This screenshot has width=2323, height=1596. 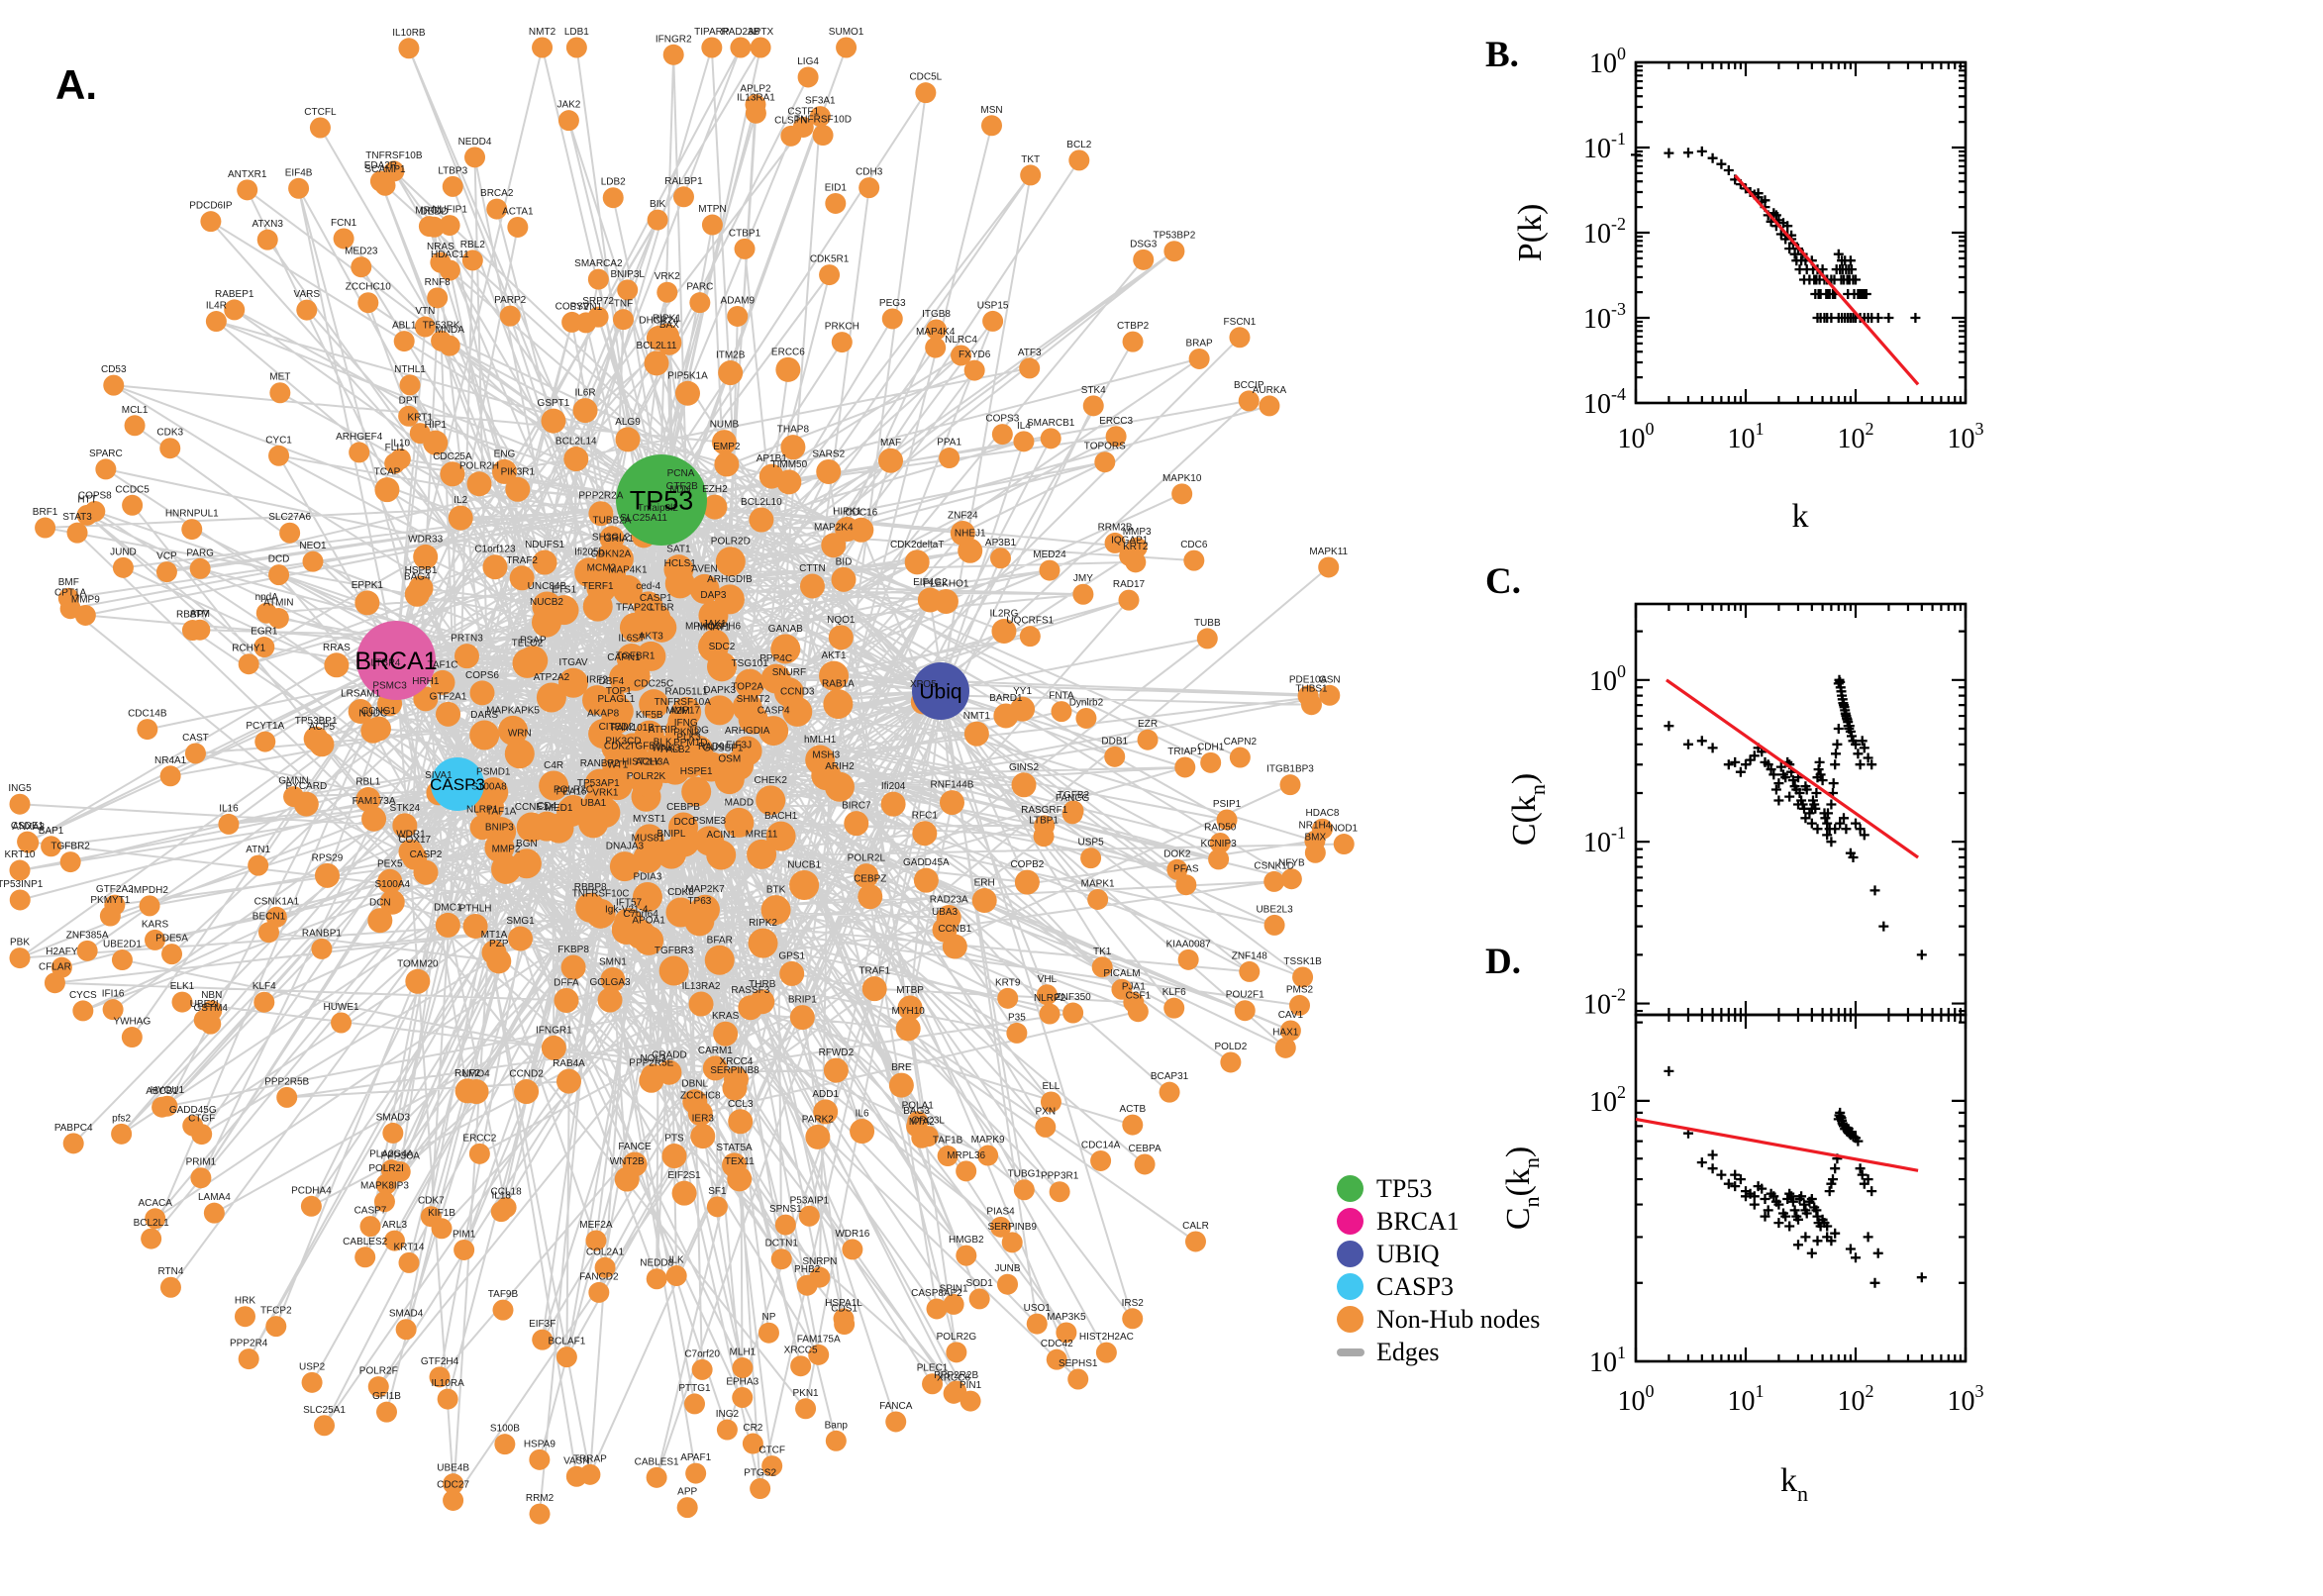 I want to click on svg-text: TP53AP1, so click(x=599, y=783).